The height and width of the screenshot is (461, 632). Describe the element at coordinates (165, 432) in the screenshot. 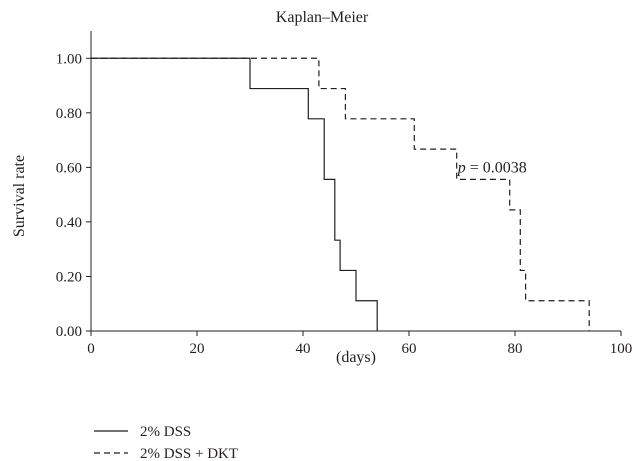

I see `legend-label: 2% DSS` at that location.